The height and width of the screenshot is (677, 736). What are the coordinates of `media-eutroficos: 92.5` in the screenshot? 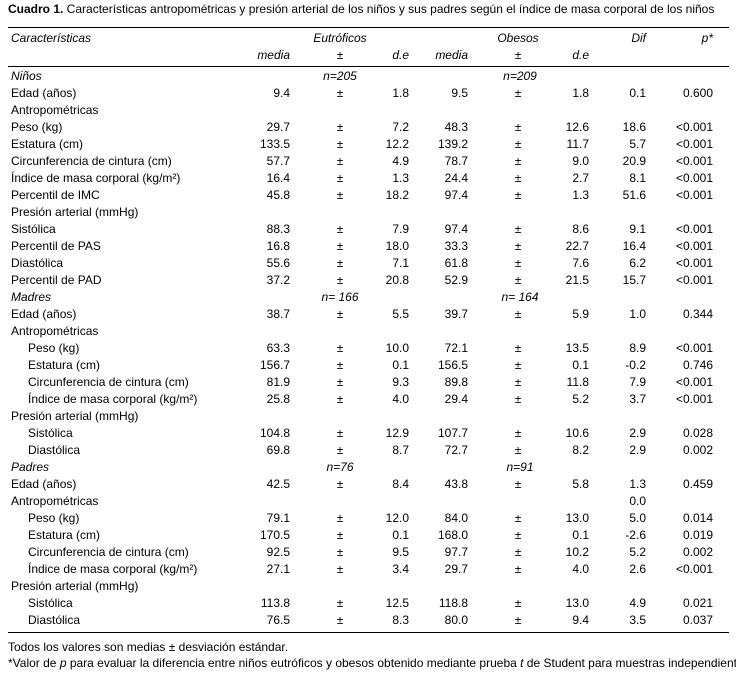 It's located at (278, 552).